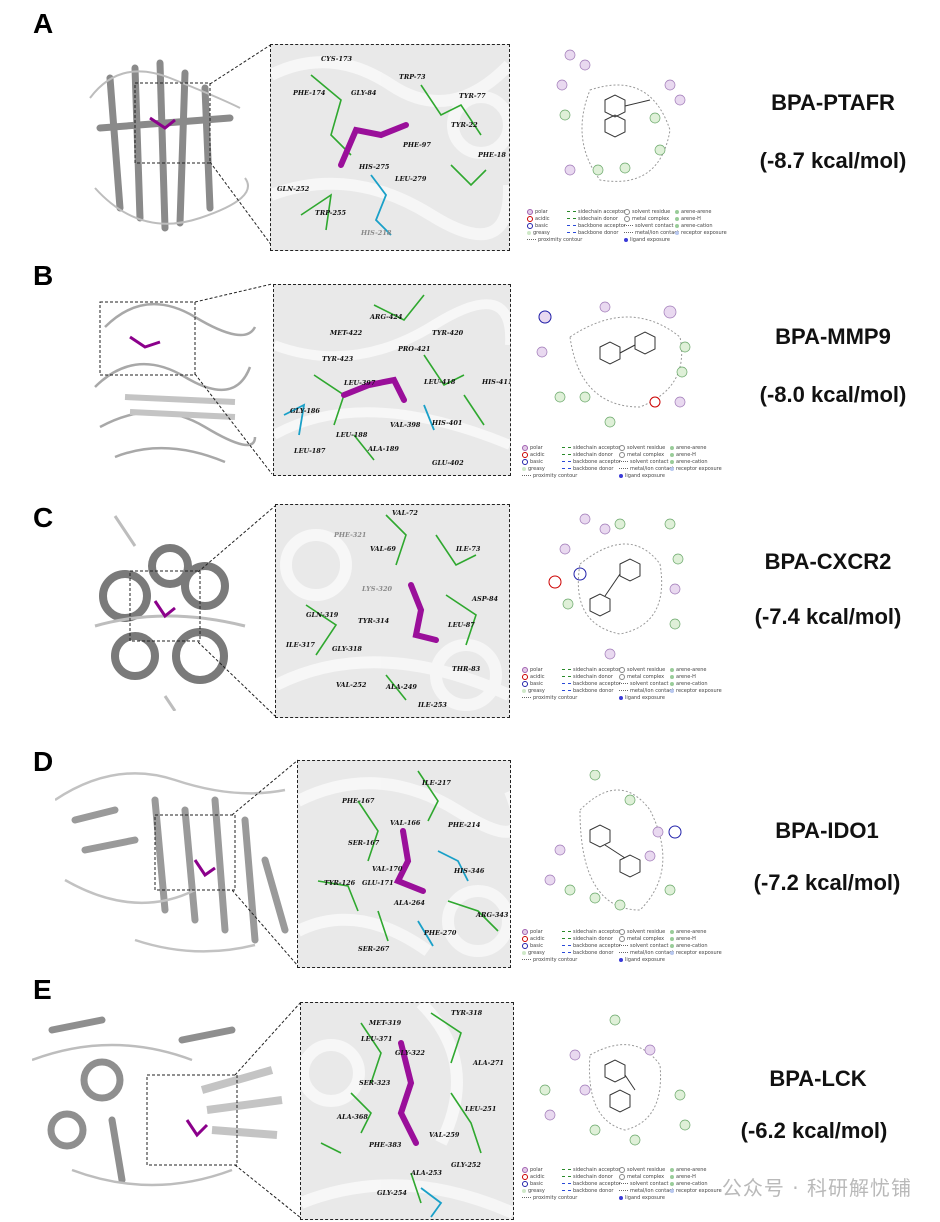 The height and width of the screenshot is (1222, 940). Describe the element at coordinates (331, 213) in the screenshot. I see `residue-label: TRP-255` at that location.